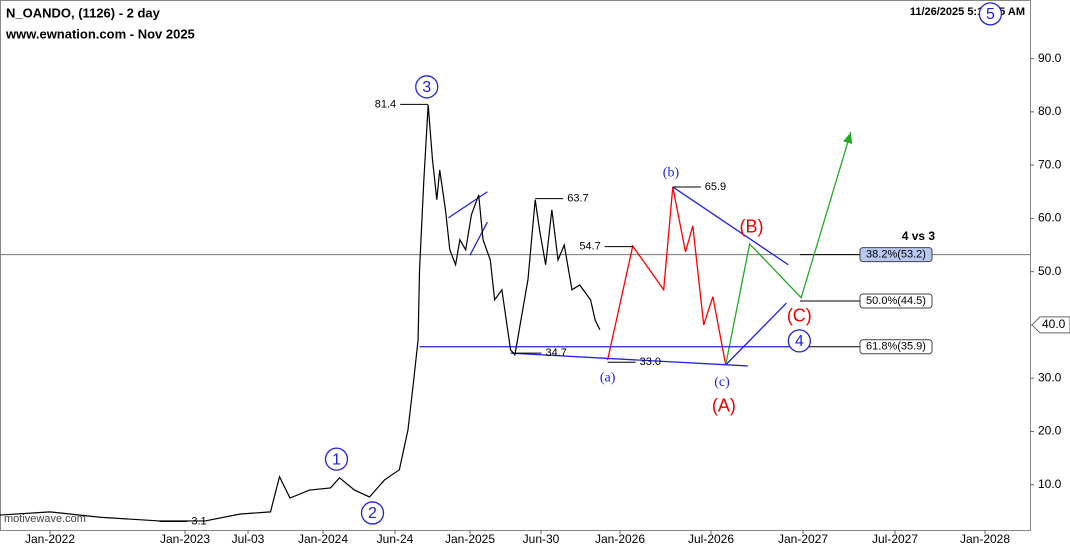  What do you see at coordinates (722, 382) in the screenshot?
I see `wave-label: (c)` at bounding box center [722, 382].